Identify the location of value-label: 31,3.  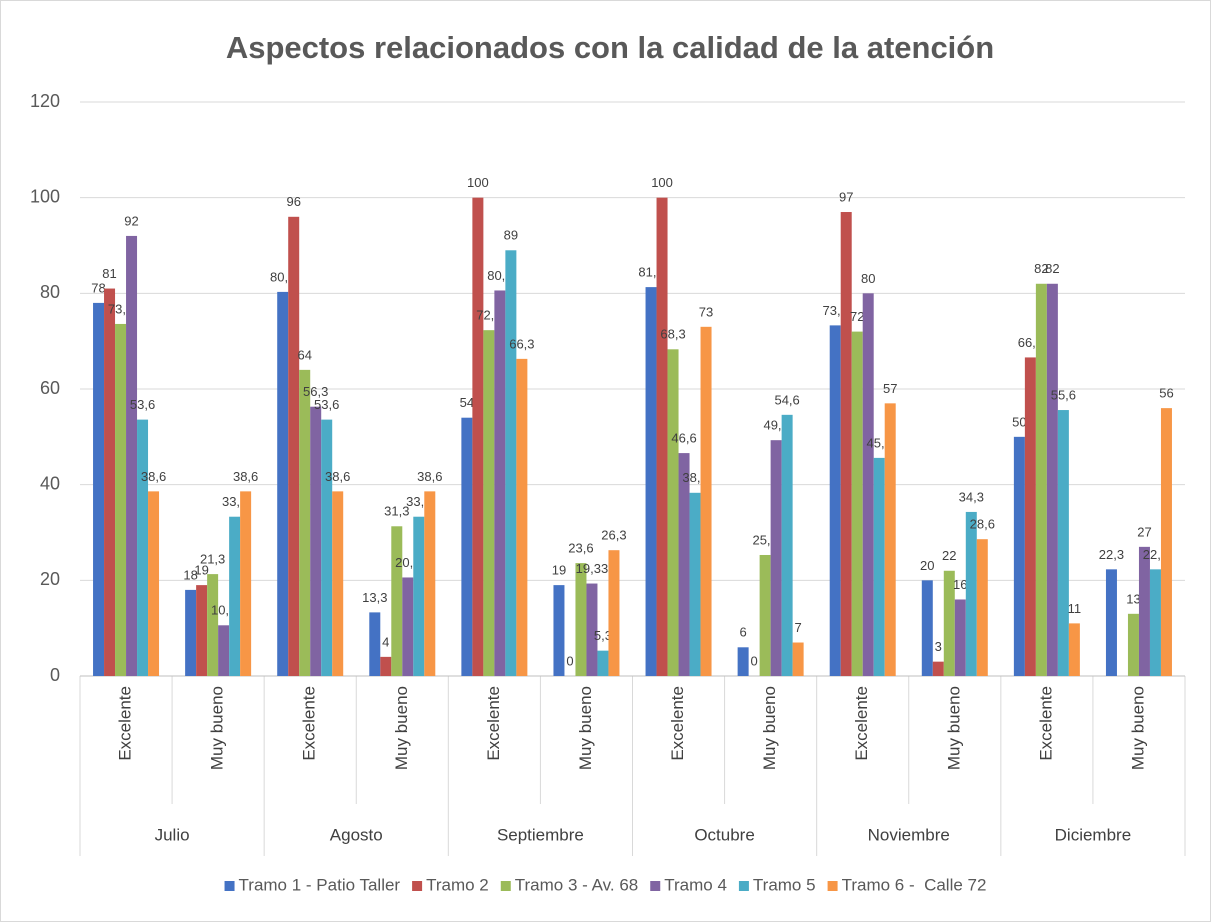
(396, 511).